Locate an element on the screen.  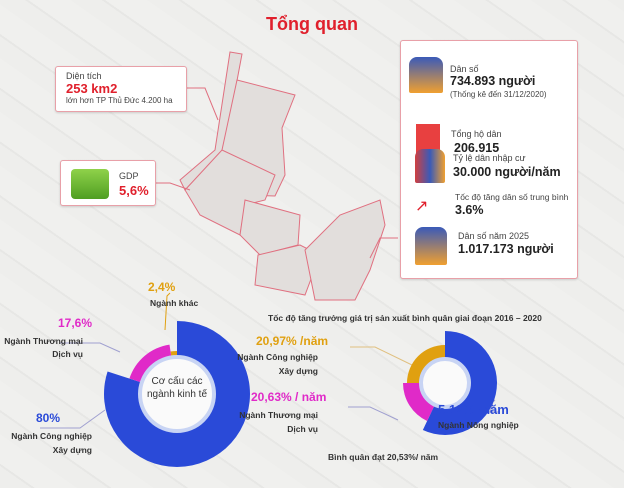
stat-value: 3.6% is located at coordinates (469, 210).